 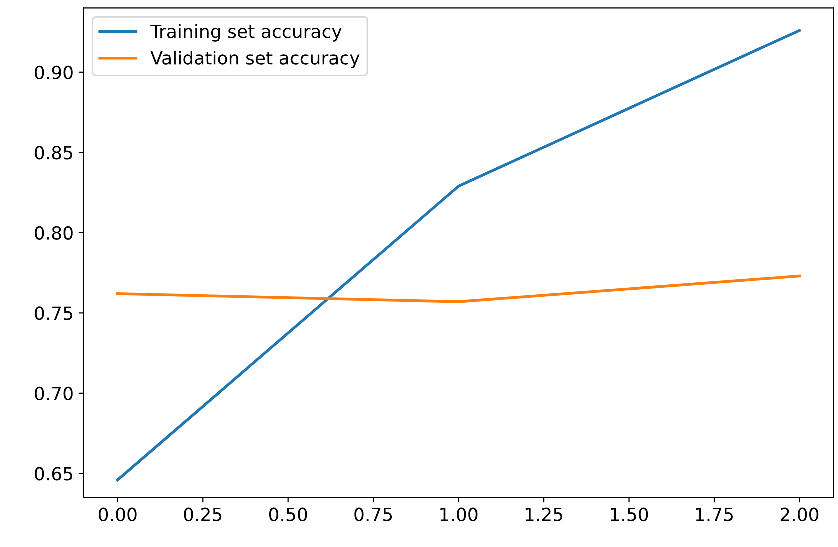 What do you see at coordinates (255, 59) in the screenshot?
I see `legend-label: Validation set accuracy` at bounding box center [255, 59].